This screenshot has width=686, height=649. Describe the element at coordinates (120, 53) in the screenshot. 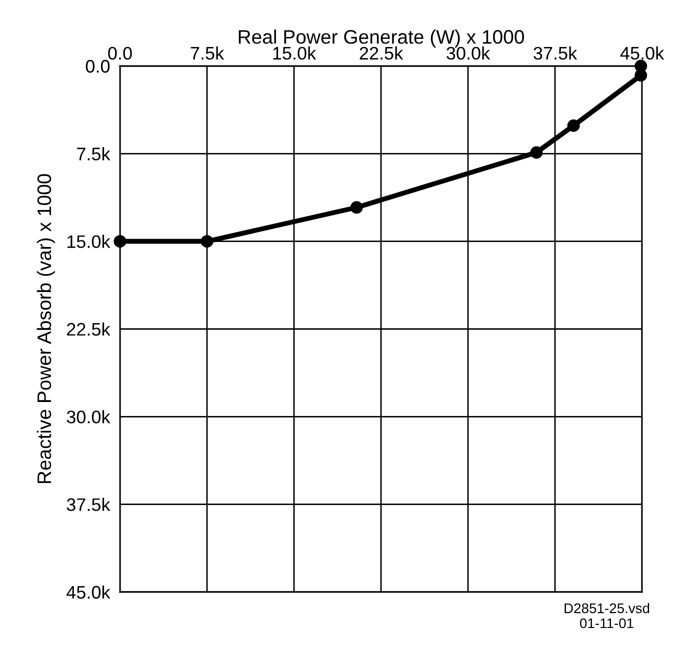

I see `x-tick-label: 0.0` at that location.